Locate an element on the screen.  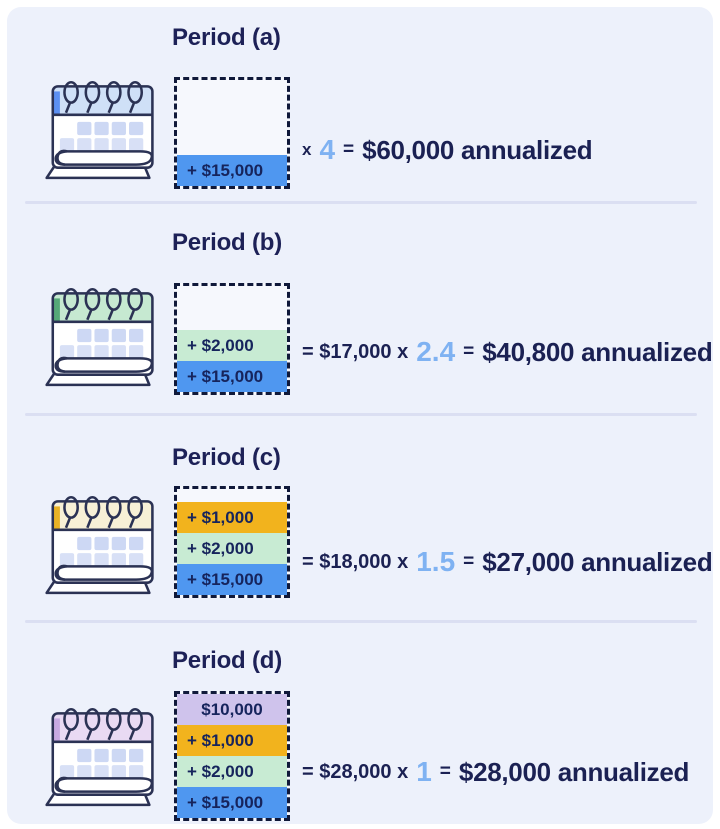
formula-prefix: = $18,000 x is located at coordinates (355, 561).